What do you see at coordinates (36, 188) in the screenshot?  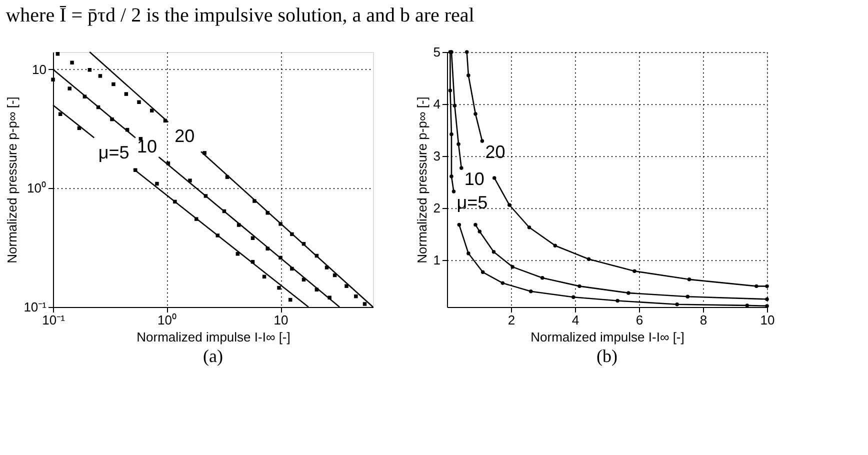 I see `y-tick-label: 10⁰` at bounding box center [36, 188].